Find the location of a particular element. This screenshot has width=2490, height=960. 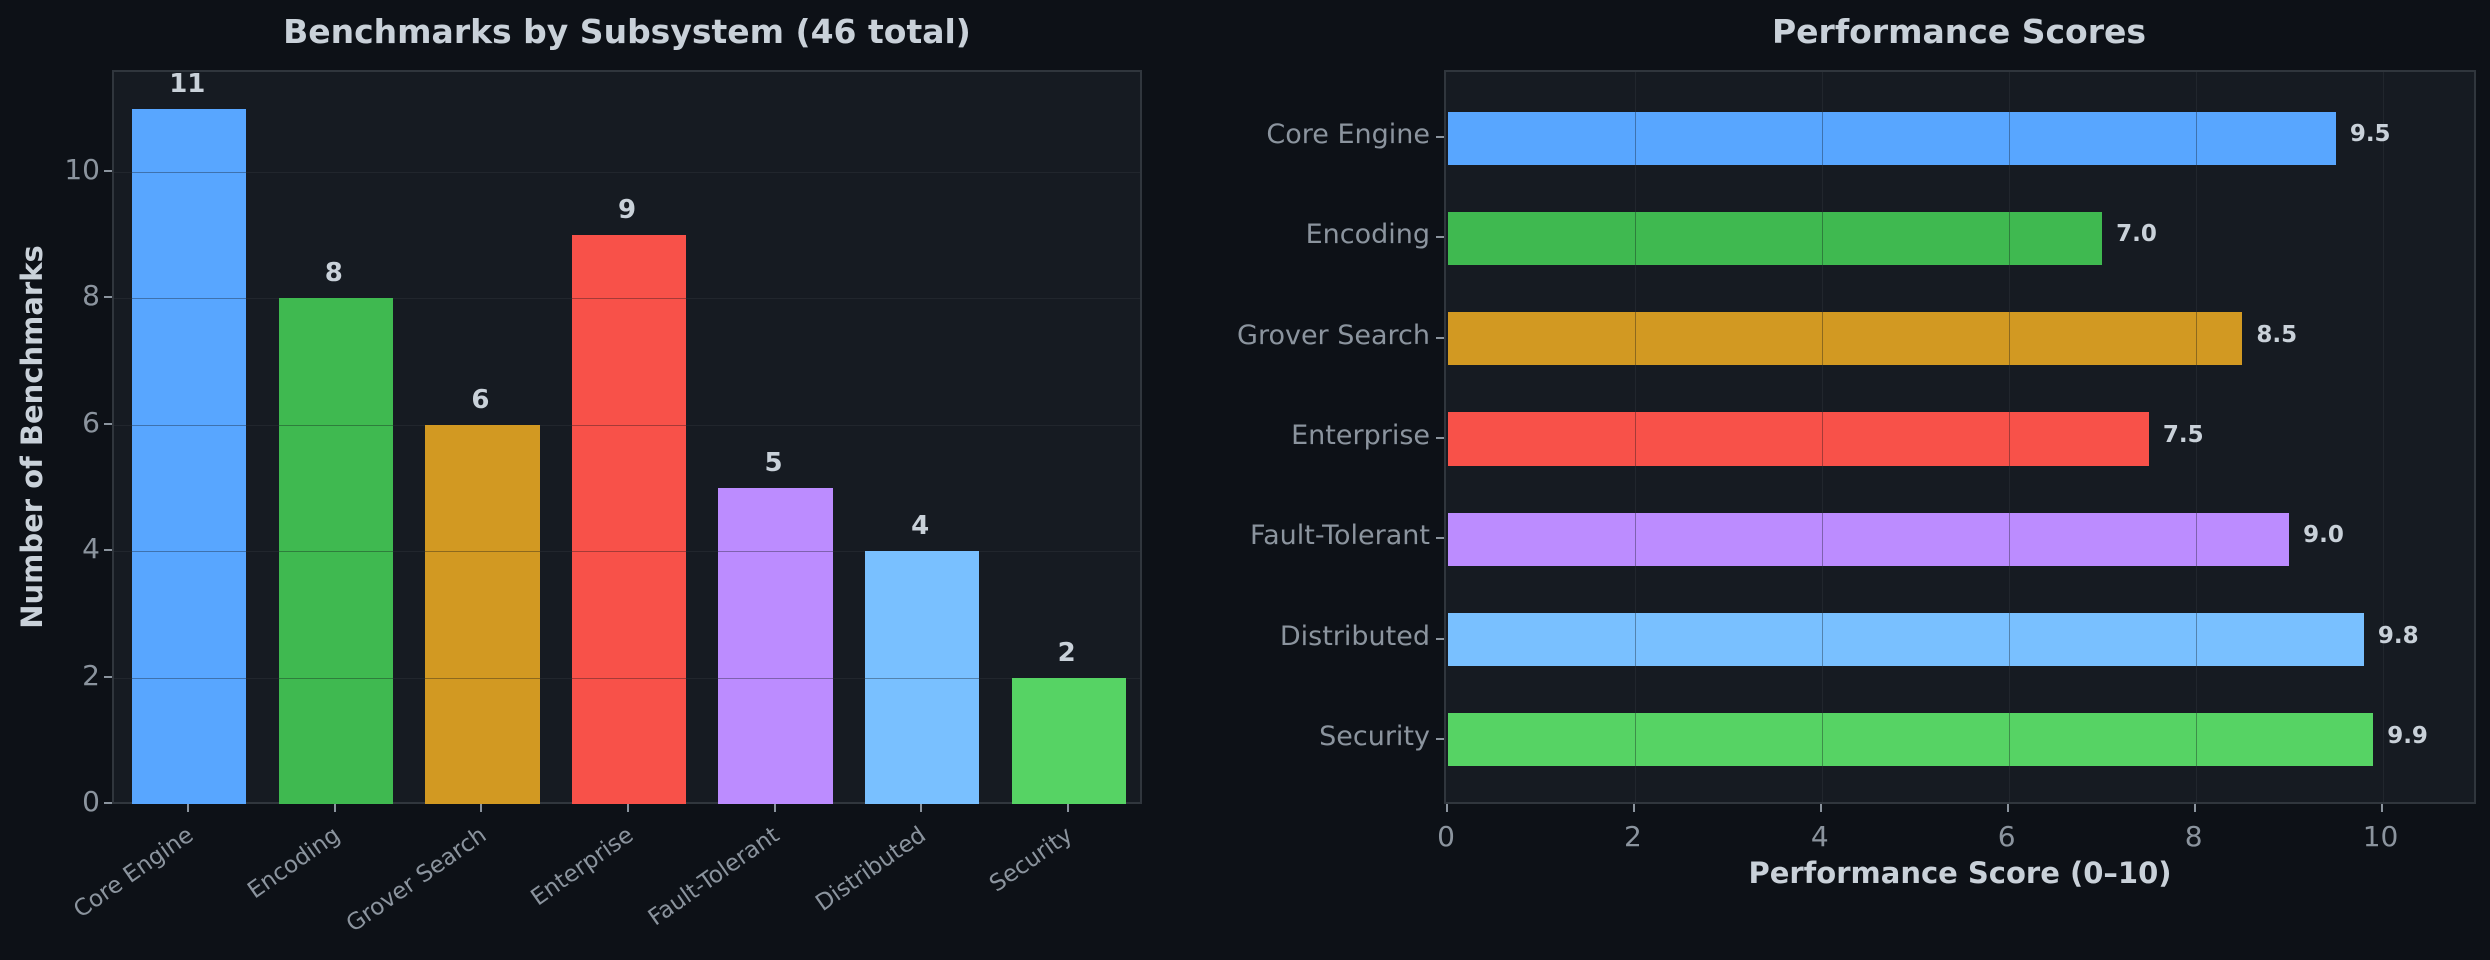

y-tick-label: 8 is located at coordinates (91, 296).